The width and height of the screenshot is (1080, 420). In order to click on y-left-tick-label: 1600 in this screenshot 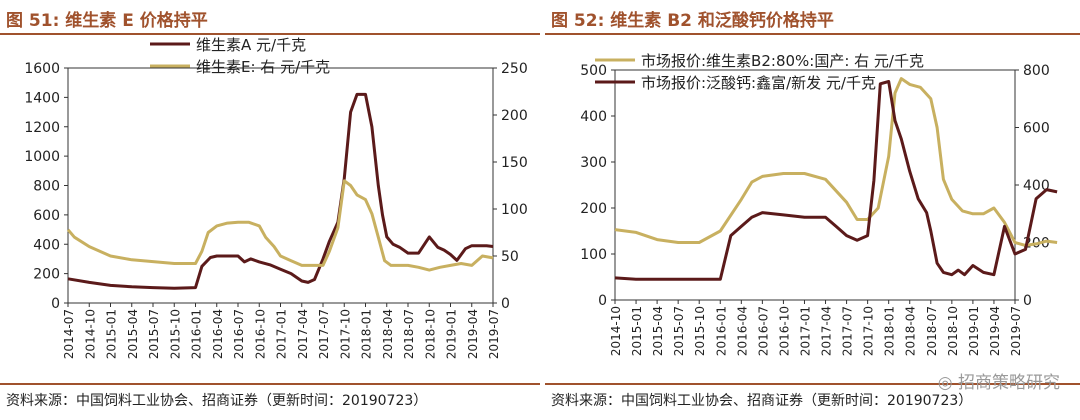, I will do `click(42, 69)`.